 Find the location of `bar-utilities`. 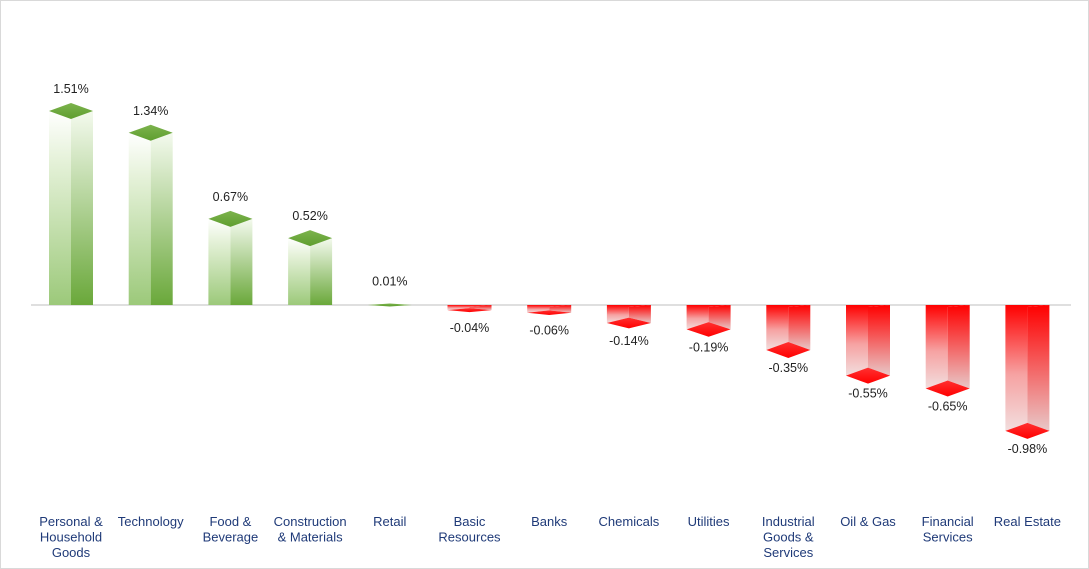

bar-utilities is located at coordinates (708, 321).